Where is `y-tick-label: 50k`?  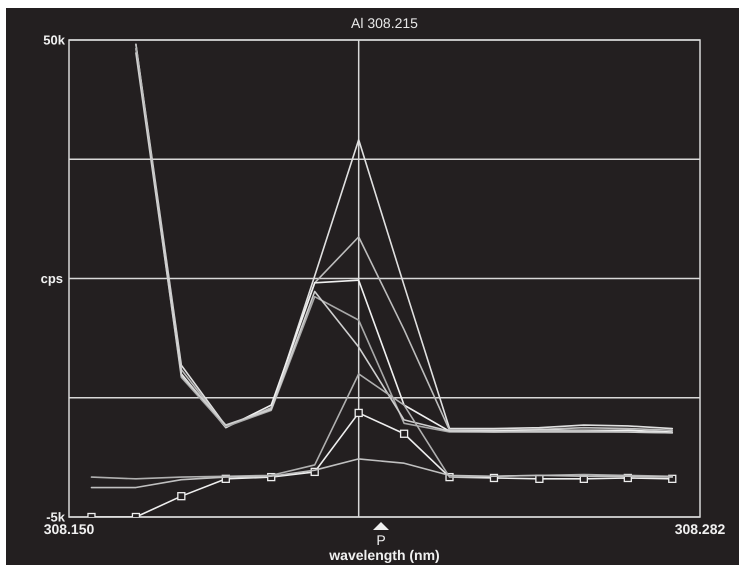 y-tick-label: 50k is located at coordinates (54, 40).